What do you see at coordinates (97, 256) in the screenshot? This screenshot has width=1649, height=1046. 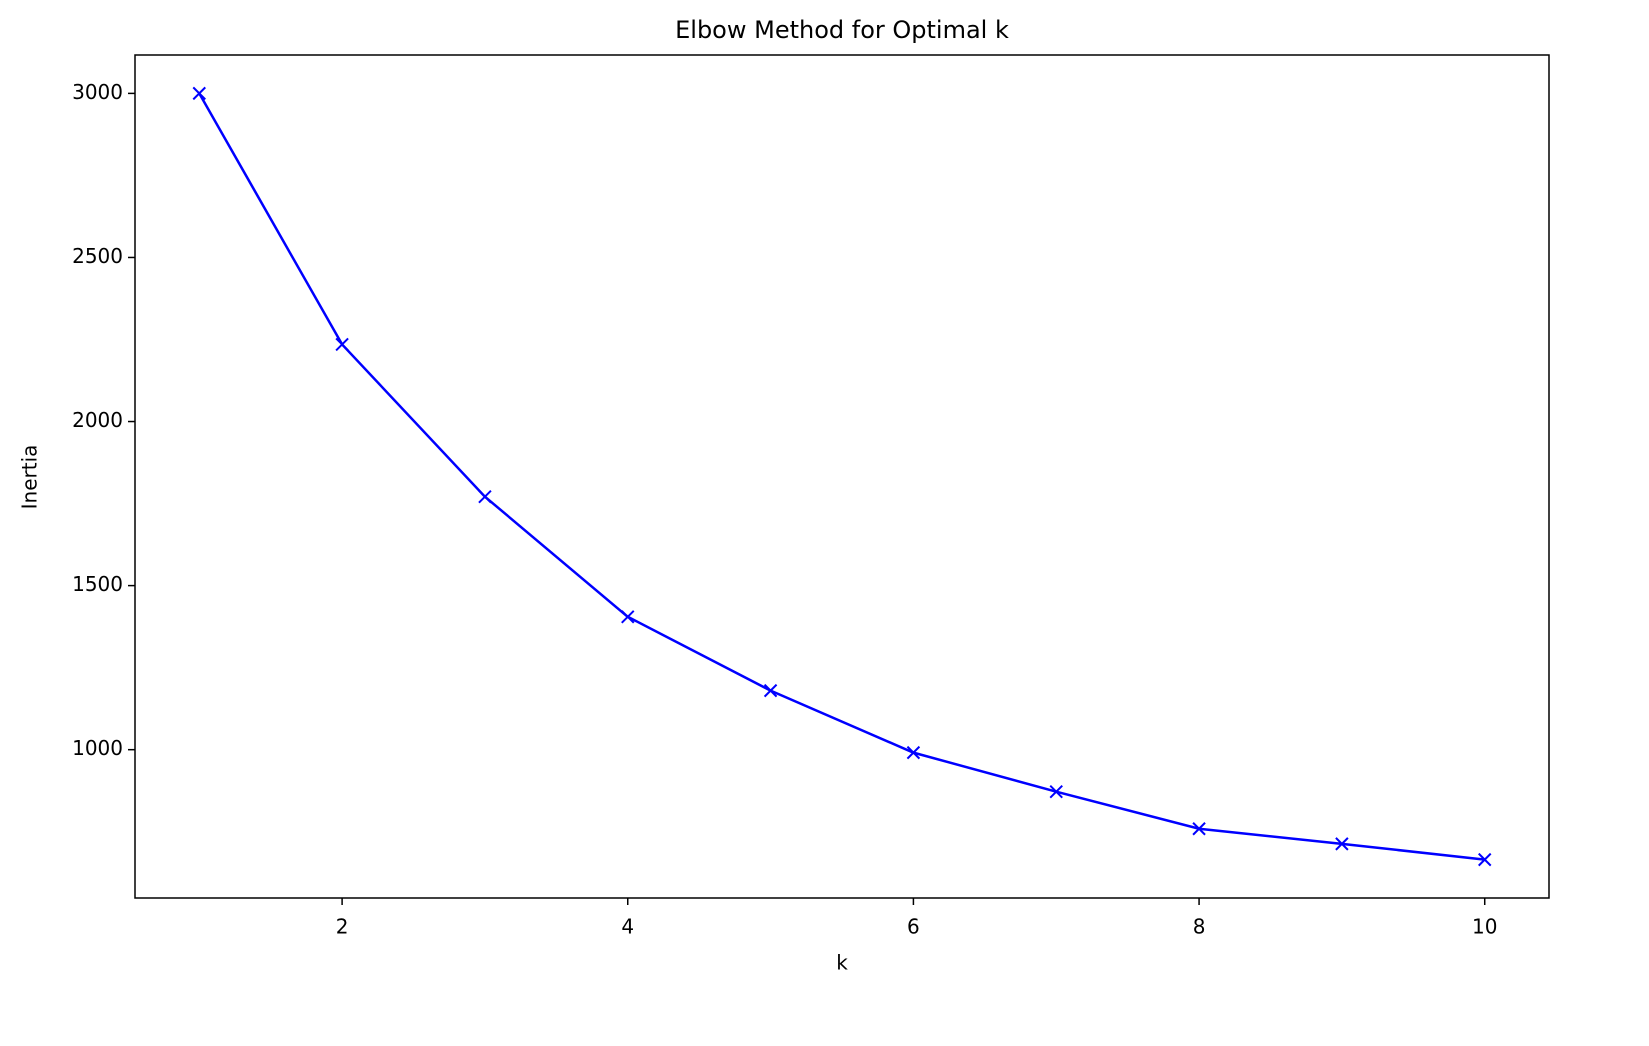 I see `y-tick-label: 2500` at bounding box center [97, 256].